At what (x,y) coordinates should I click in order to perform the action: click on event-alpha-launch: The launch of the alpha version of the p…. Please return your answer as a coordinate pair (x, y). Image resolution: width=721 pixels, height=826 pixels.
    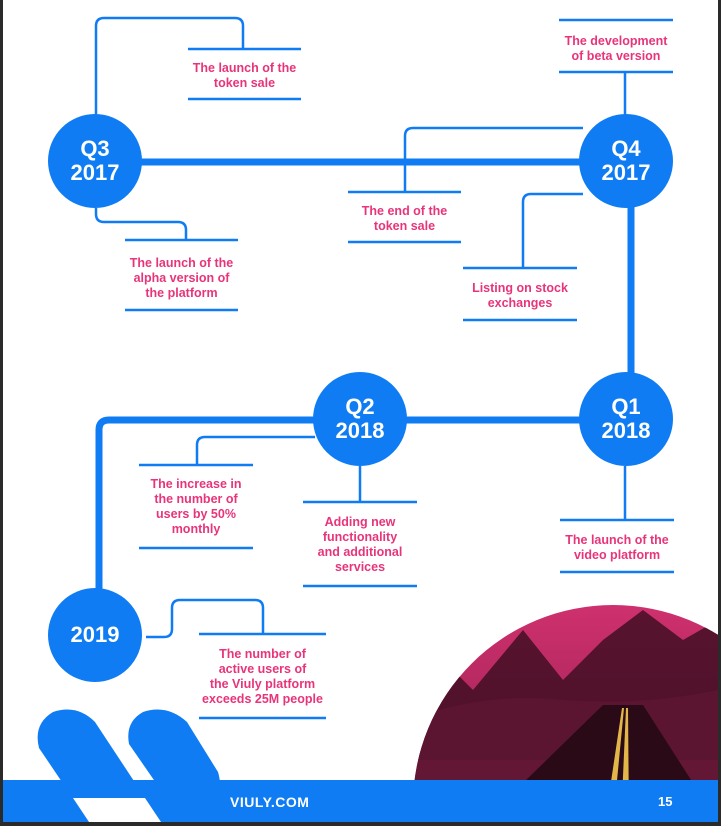
    Looking at the image, I should click on (181, 278).